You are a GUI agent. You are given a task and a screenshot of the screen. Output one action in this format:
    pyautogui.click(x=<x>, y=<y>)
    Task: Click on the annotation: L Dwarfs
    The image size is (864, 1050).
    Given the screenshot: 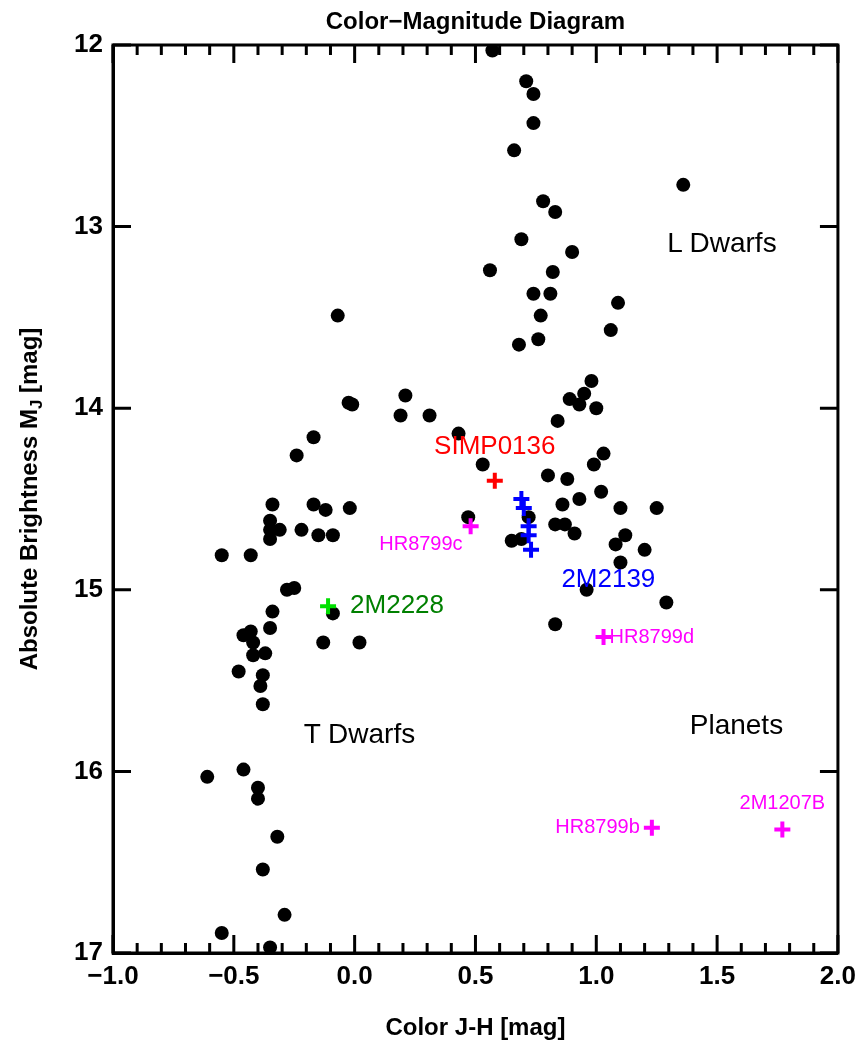 What is the action you would take?
    pyautogui.click(x=722, y=243)
    